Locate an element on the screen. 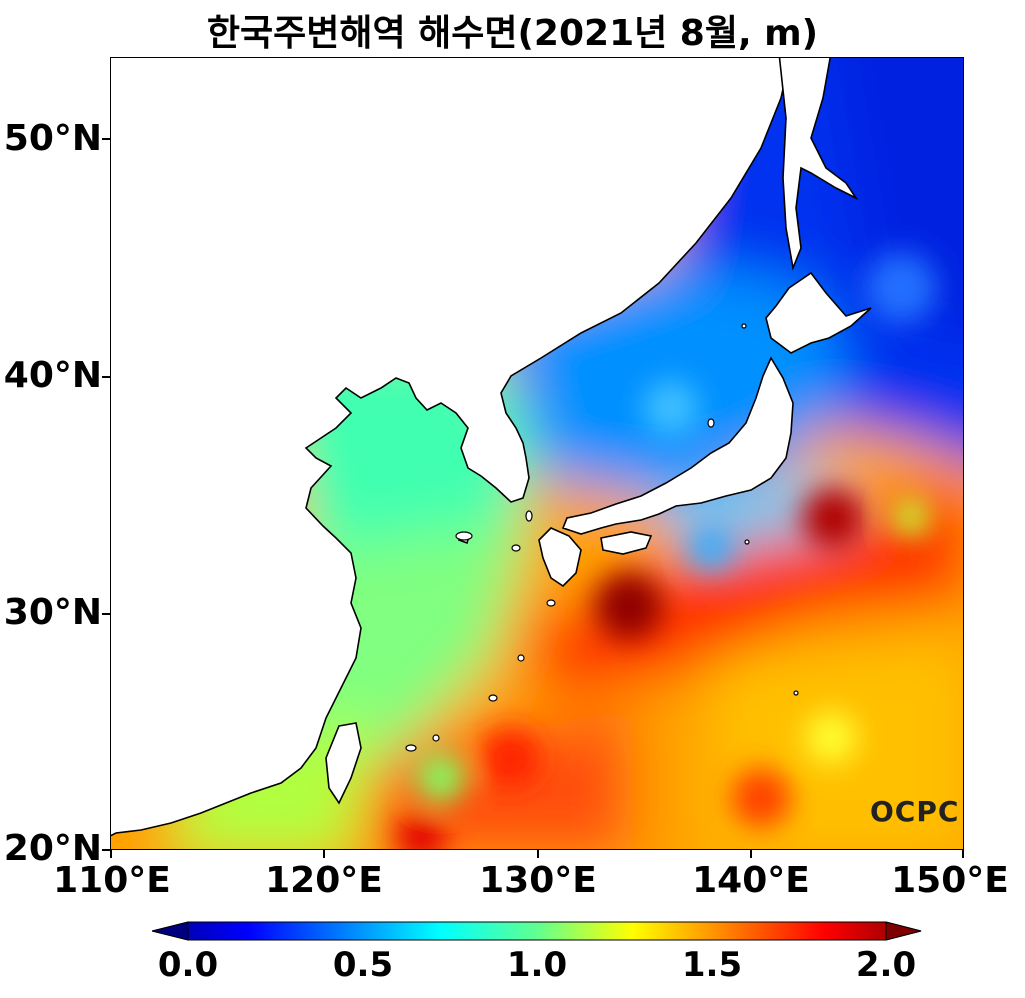 This screenshot has height=998, width=1025. colorbar-tick-0: 0.0 is located at coordinates (188, 965).